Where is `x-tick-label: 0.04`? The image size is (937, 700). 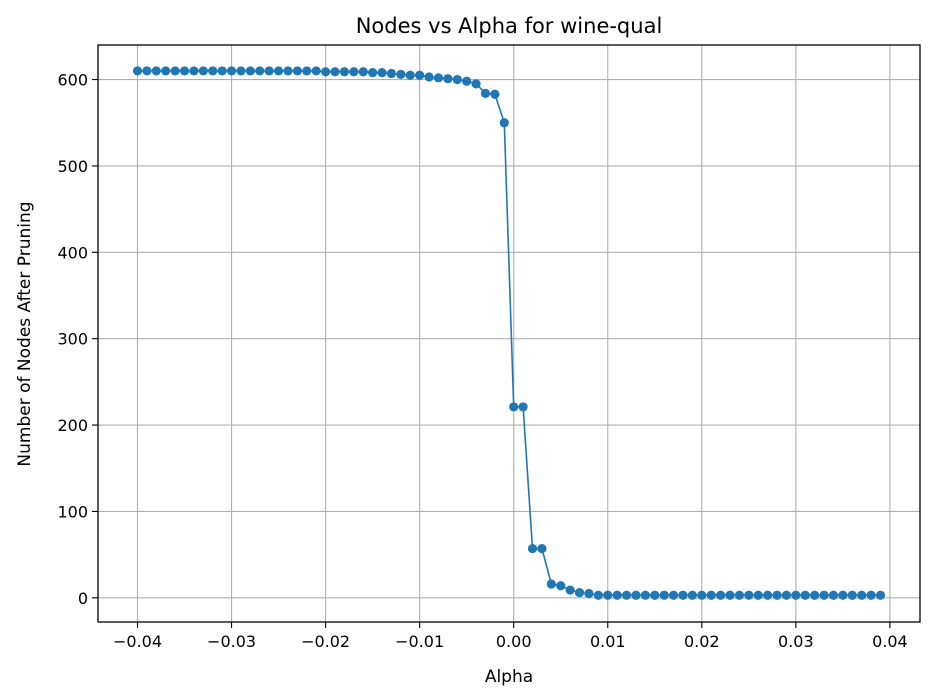 x-tick-label: 0.04 is located at coordinates (890, 641).